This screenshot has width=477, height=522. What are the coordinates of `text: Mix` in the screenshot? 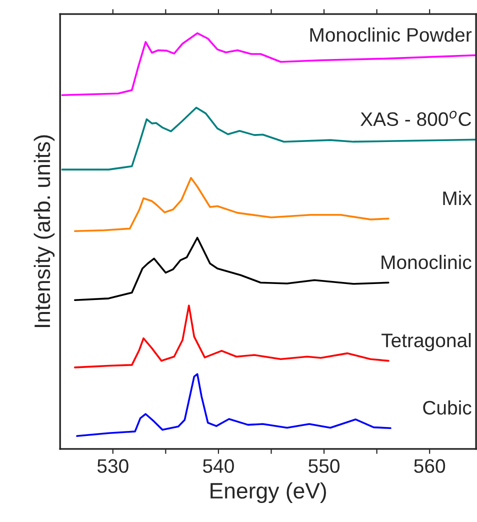 It's located at (457, 197).